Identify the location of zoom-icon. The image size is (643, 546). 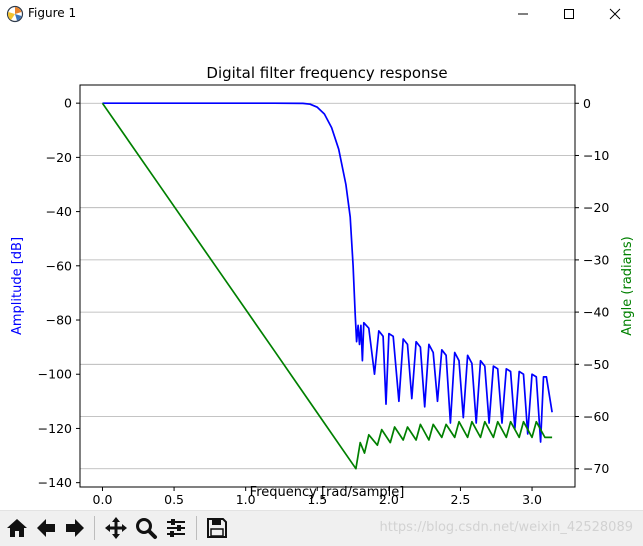
(146, 528).